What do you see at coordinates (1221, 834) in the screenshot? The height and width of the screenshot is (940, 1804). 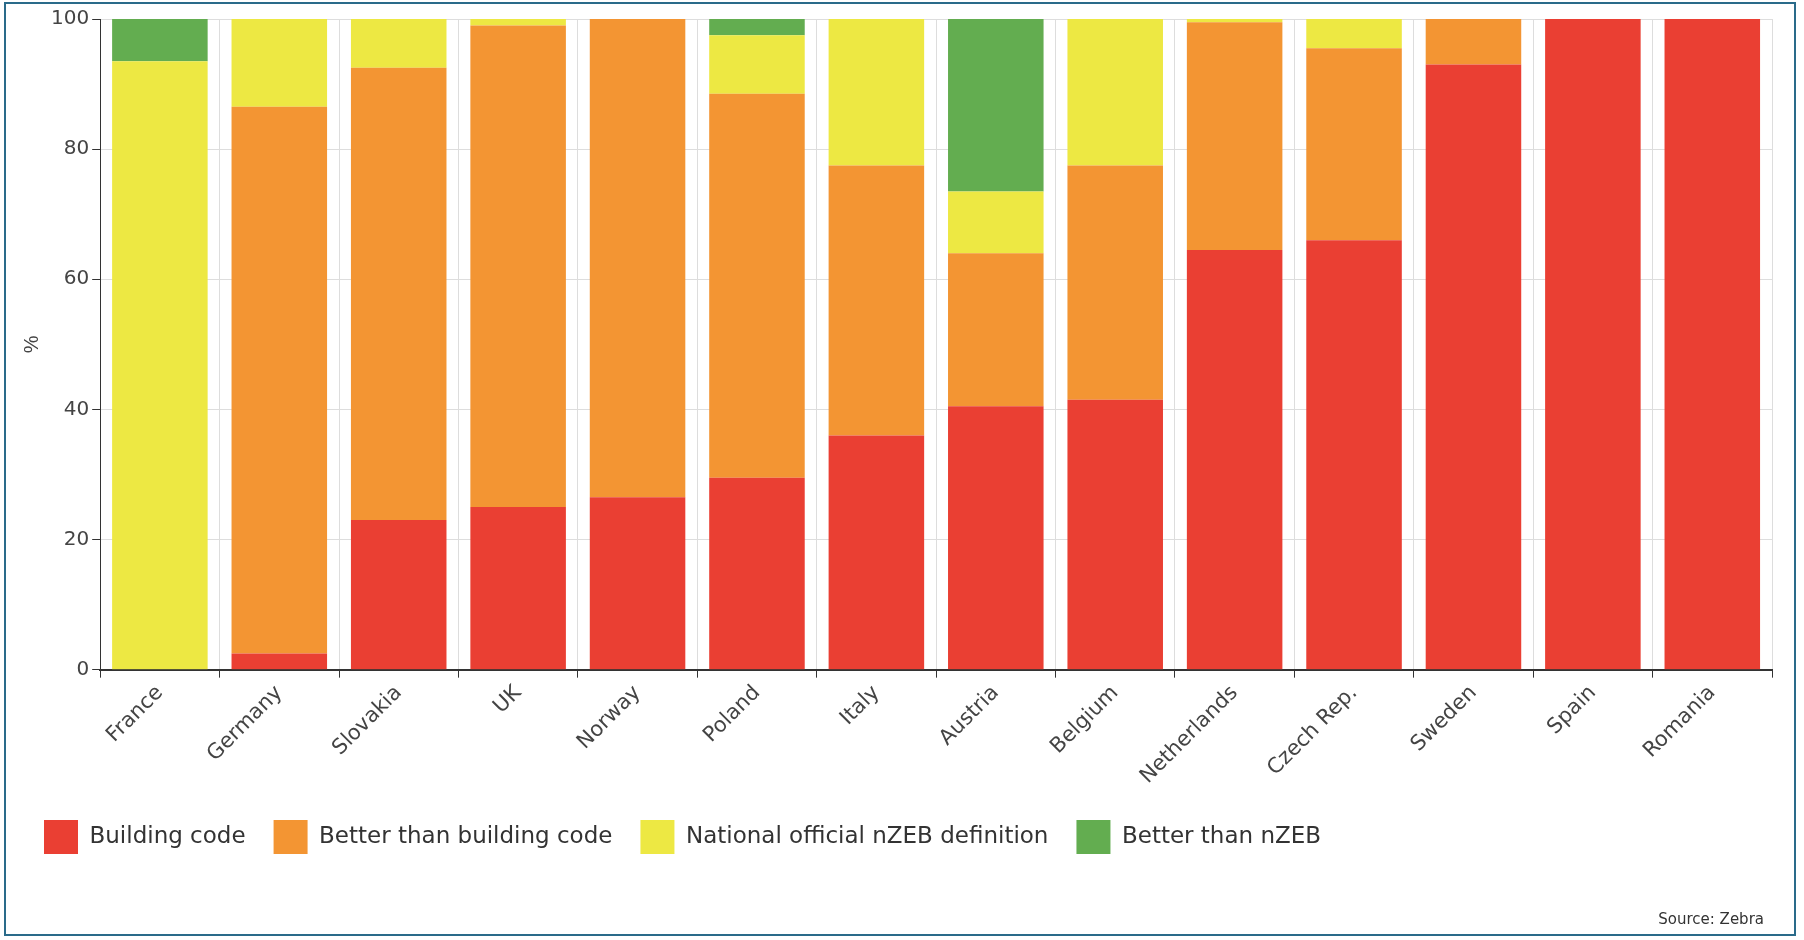 I see `legend-label: Better than nZEB` at bounding box center [1221, 834].